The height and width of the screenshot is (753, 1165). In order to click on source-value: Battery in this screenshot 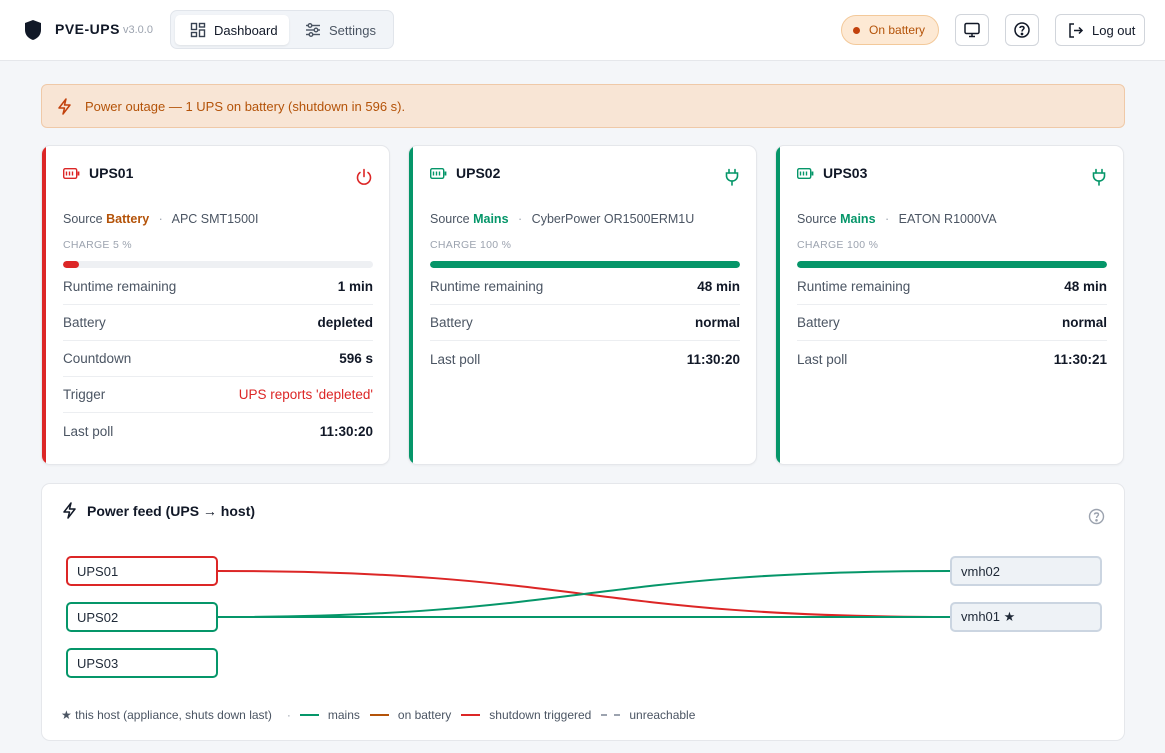, I will do `click(128, 219)`.